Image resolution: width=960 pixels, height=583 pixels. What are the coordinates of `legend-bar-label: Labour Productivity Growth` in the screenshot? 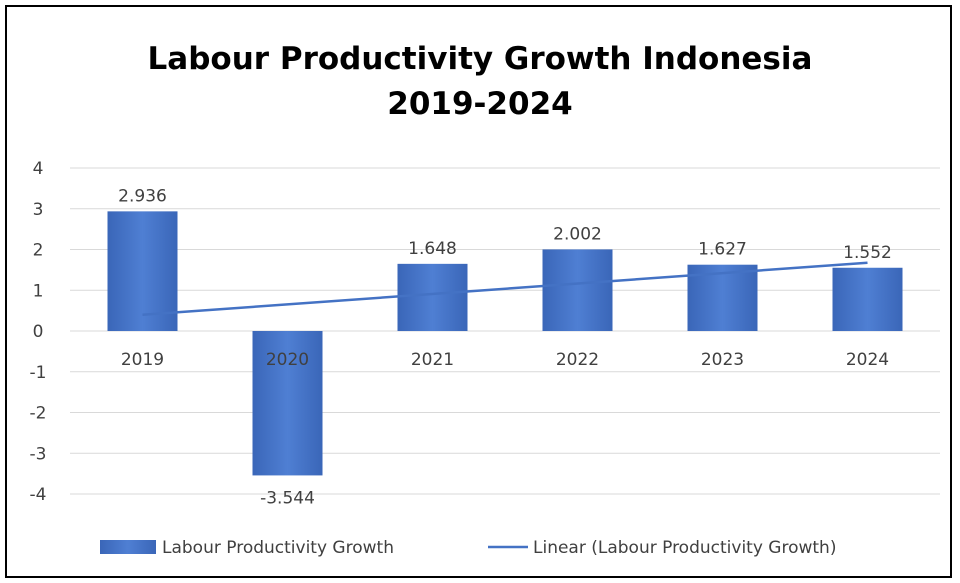 It's located at (278, 548).